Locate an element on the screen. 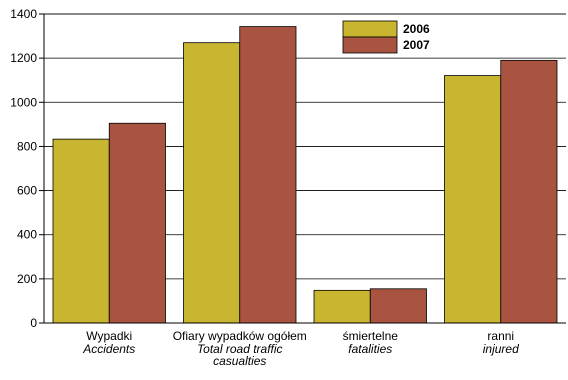  category-label-en: fatalities is located at coordinates (370, 349).